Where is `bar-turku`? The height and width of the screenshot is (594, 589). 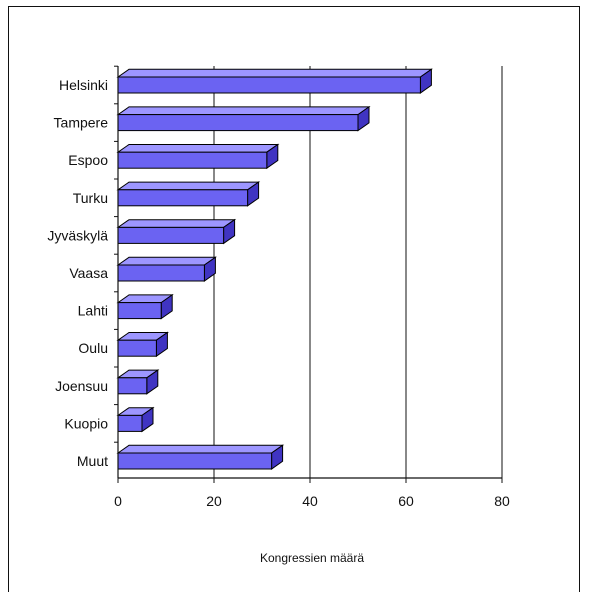
bar-turku is located at coordinates (188, 194).